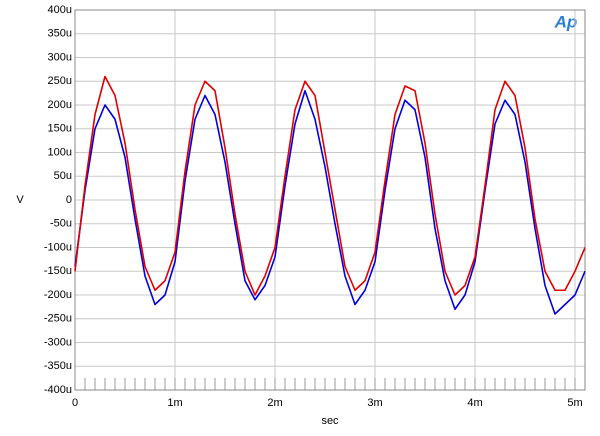  Describe the element at coordinates (58, 366) in the screenshot. I see `y-tick-label: -350u` at that location.